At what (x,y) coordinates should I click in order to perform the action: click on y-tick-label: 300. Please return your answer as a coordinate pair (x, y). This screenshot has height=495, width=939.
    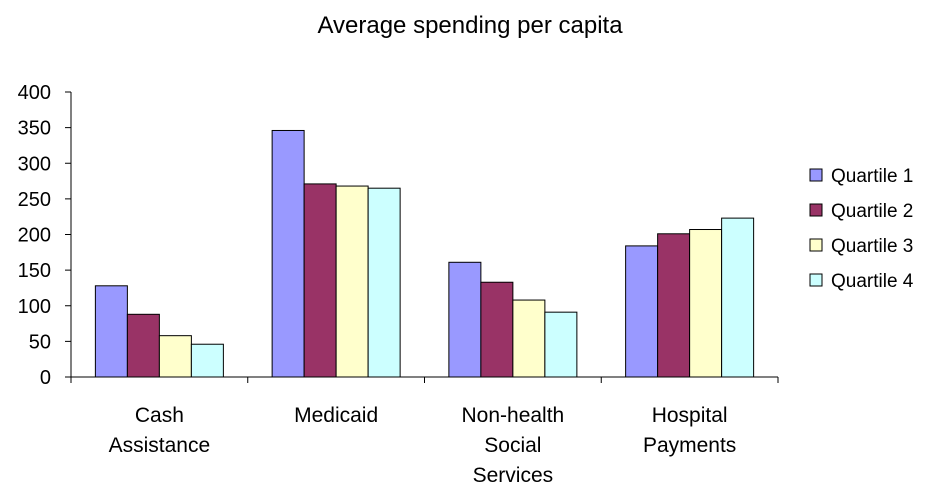
    Looking at the image, I should click on (34, 164).